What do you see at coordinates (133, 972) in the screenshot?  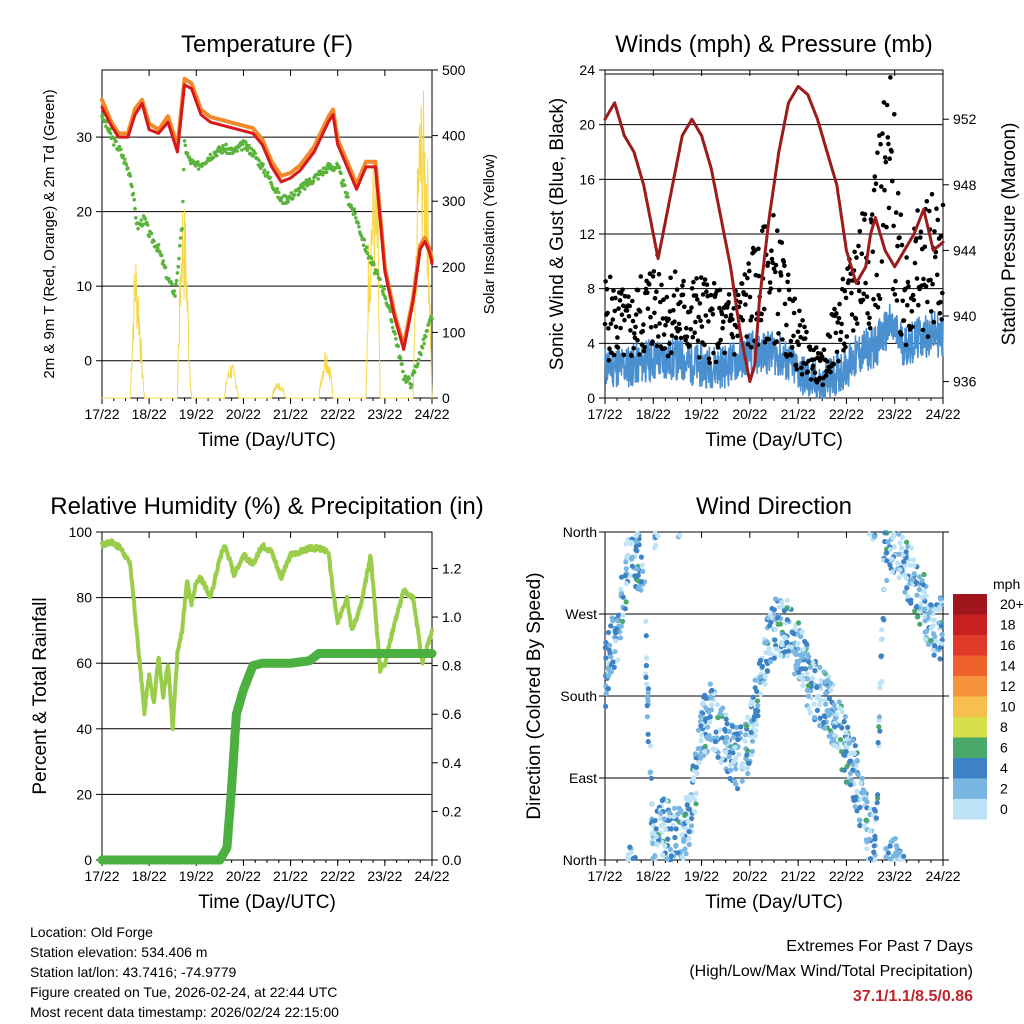 I see `latlon-text: Station lat/lon: 43.7416; -74.9779` at bounding box center [133, 972].